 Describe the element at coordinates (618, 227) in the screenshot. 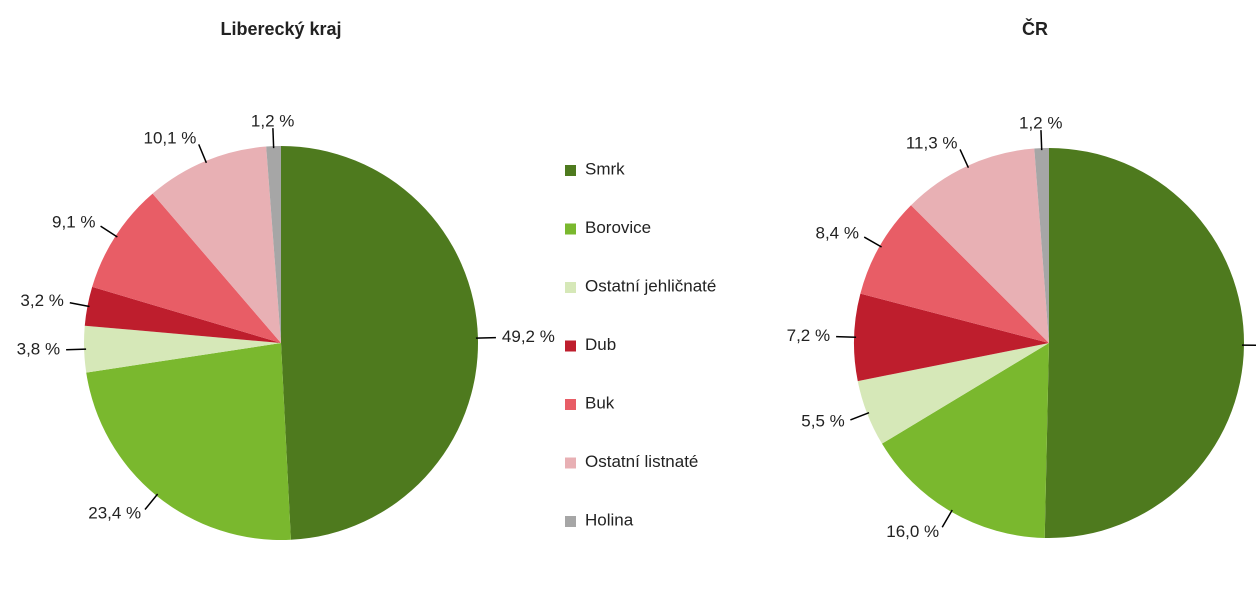

I see `legend-label: Borovice` at that location.